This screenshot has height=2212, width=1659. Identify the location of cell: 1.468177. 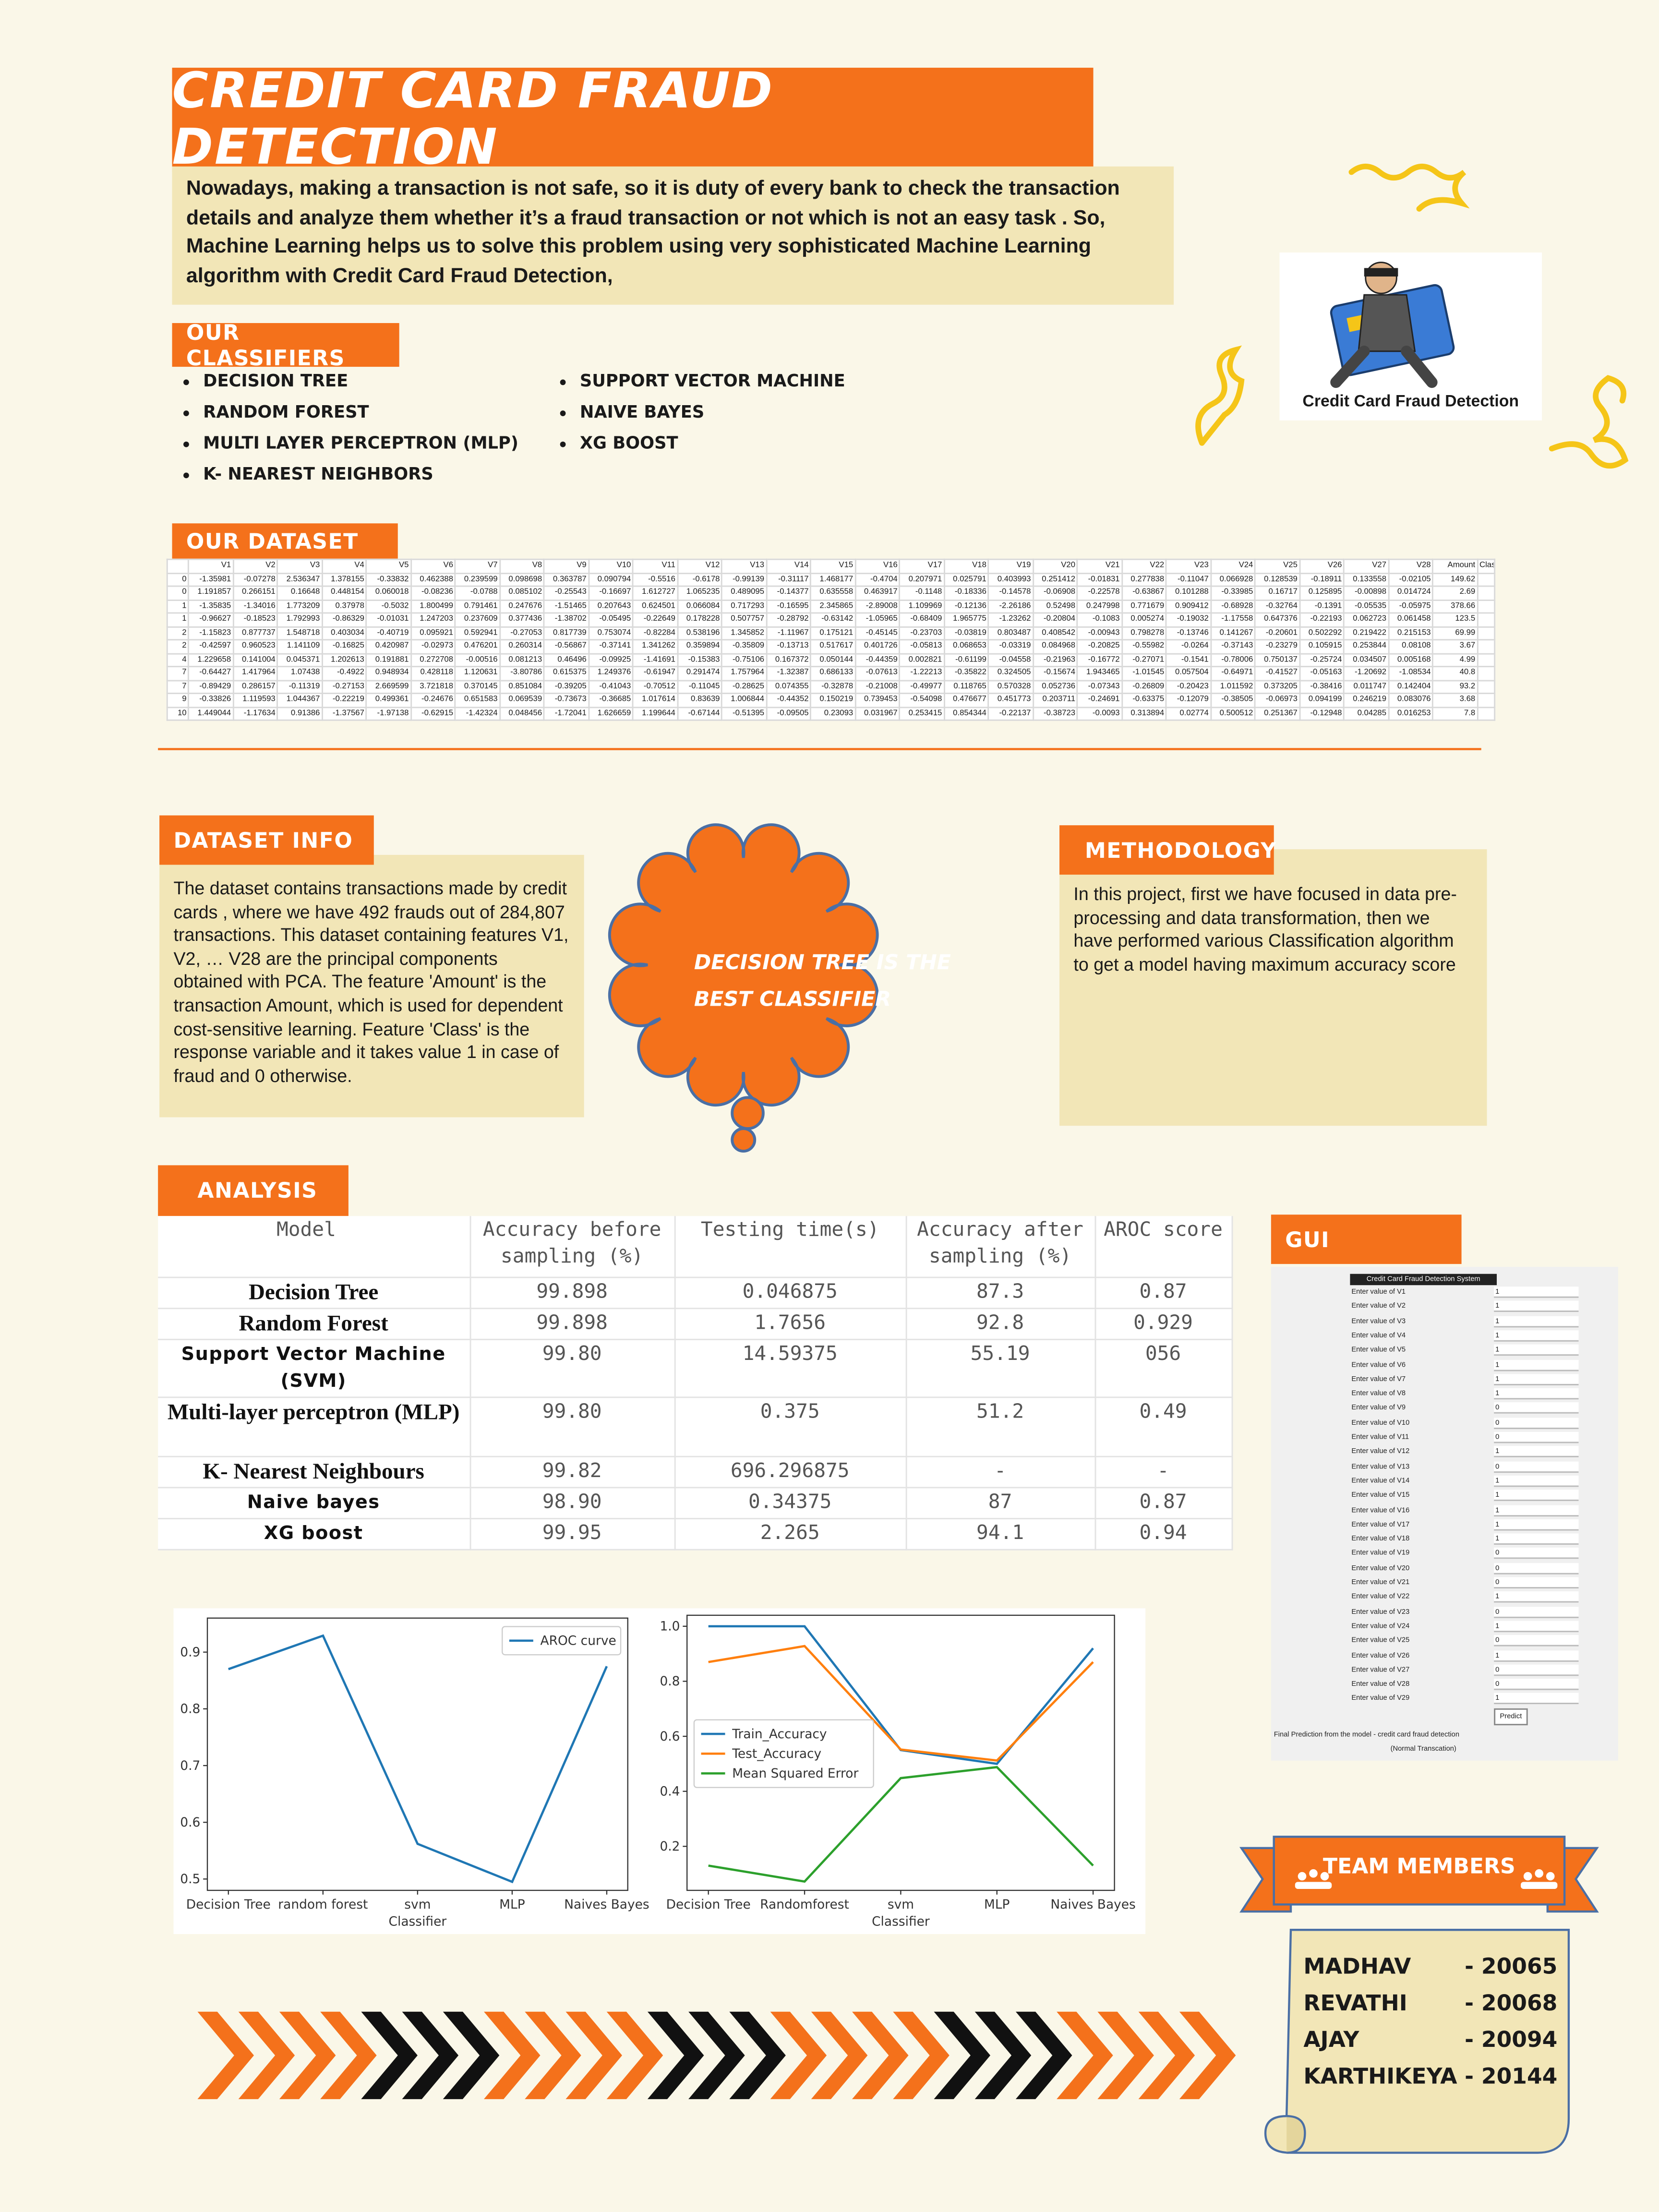
(833, 579).